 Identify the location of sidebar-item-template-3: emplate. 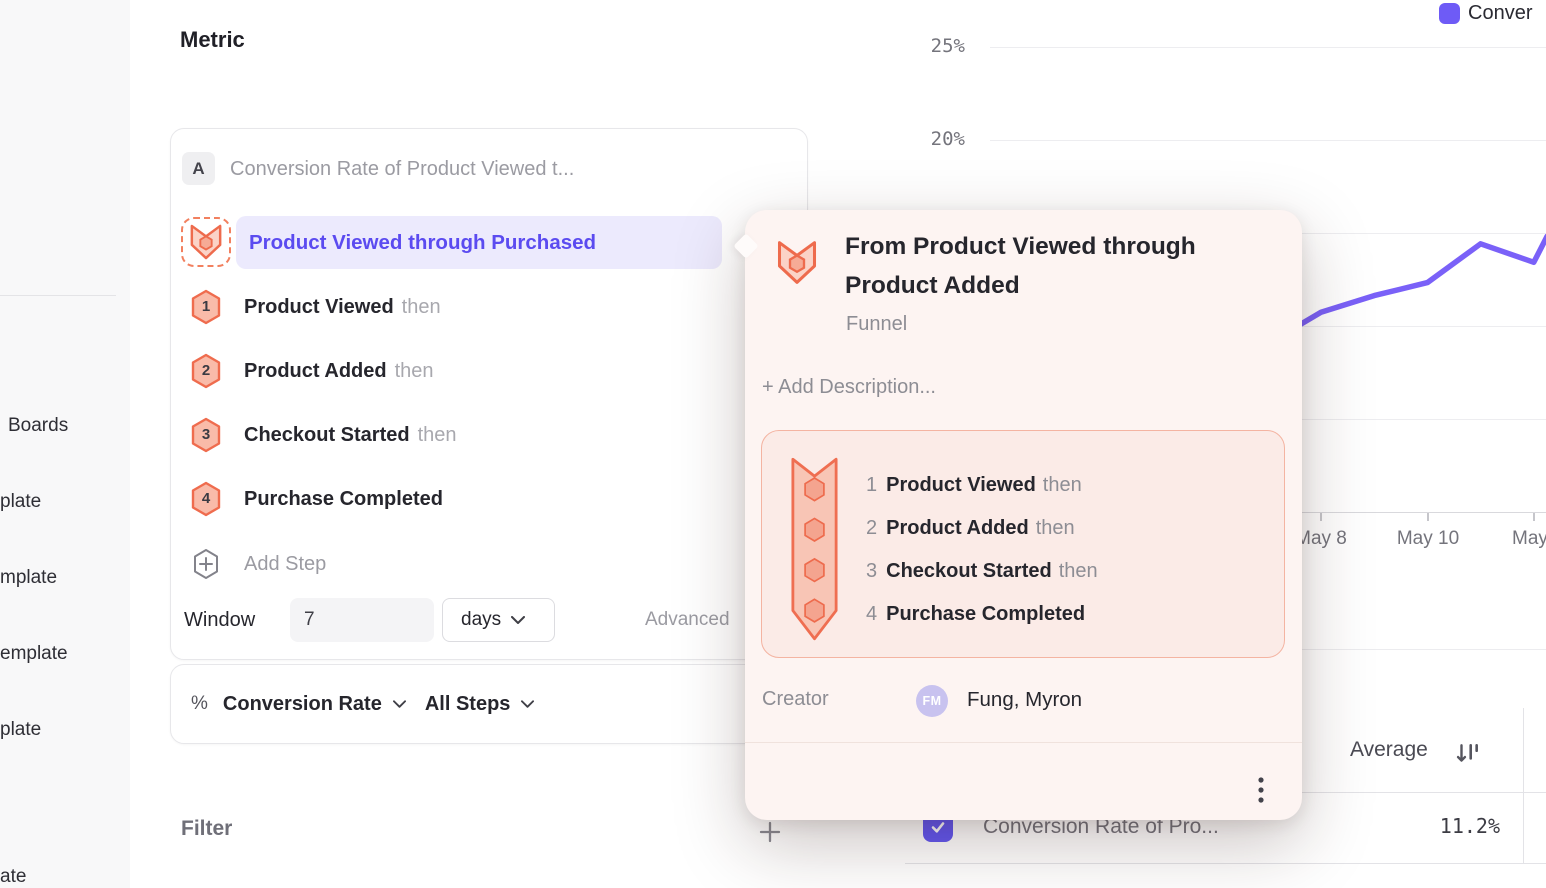
(34, 653).